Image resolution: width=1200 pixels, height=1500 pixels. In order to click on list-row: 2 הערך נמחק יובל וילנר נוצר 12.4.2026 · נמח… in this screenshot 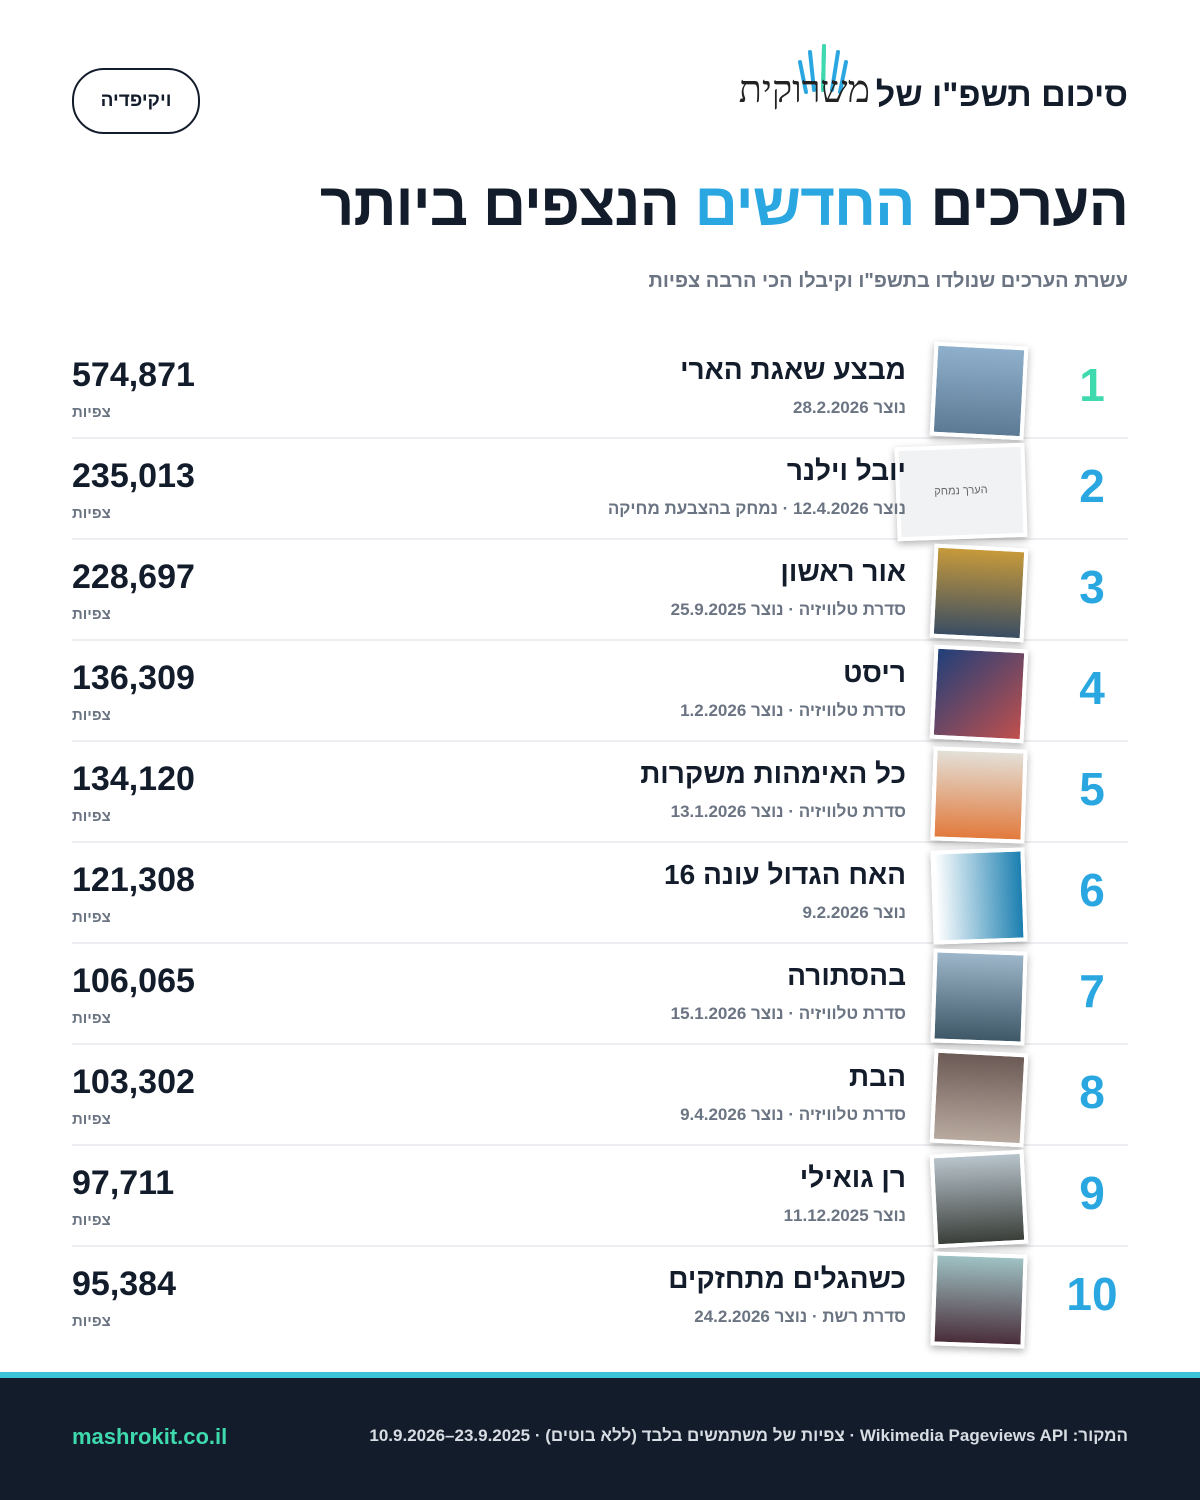, I will do `click(600, 489)`.